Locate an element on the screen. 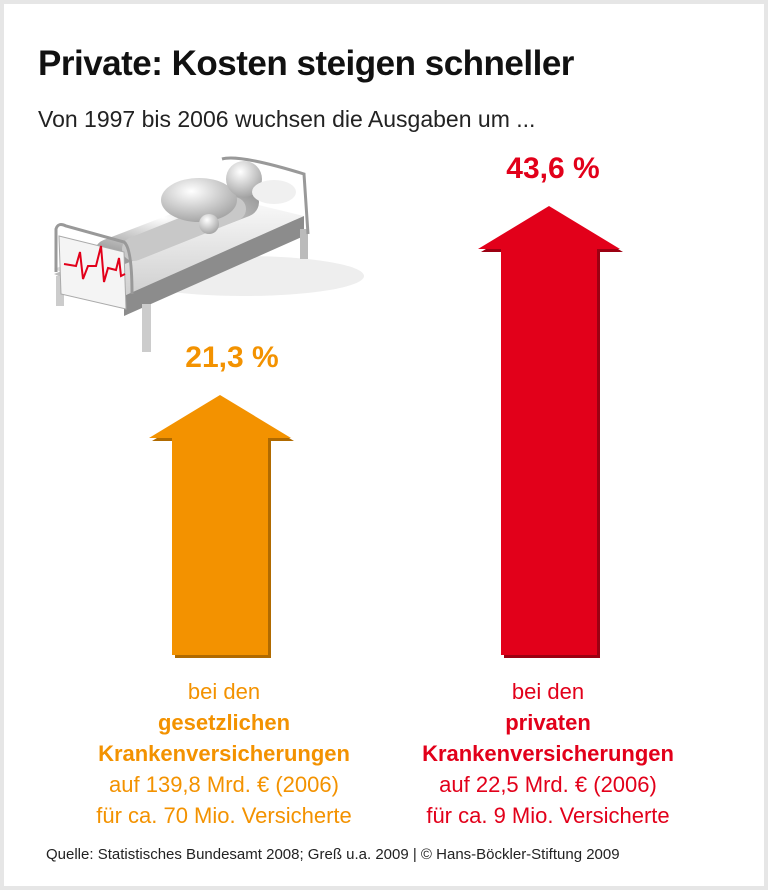 The image size is (768, 890). caption-line: auf 139,8 Mrd. € (2006) is located at coordinates (224, 784).